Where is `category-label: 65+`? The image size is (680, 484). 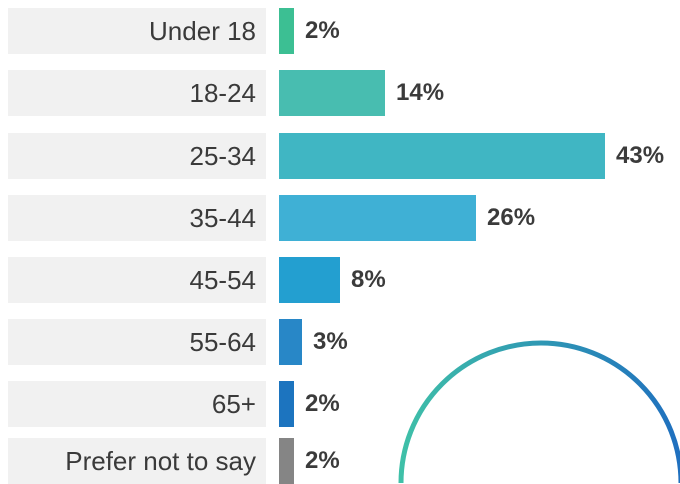
category-label: 65+ is located at coordinates (137, 404).